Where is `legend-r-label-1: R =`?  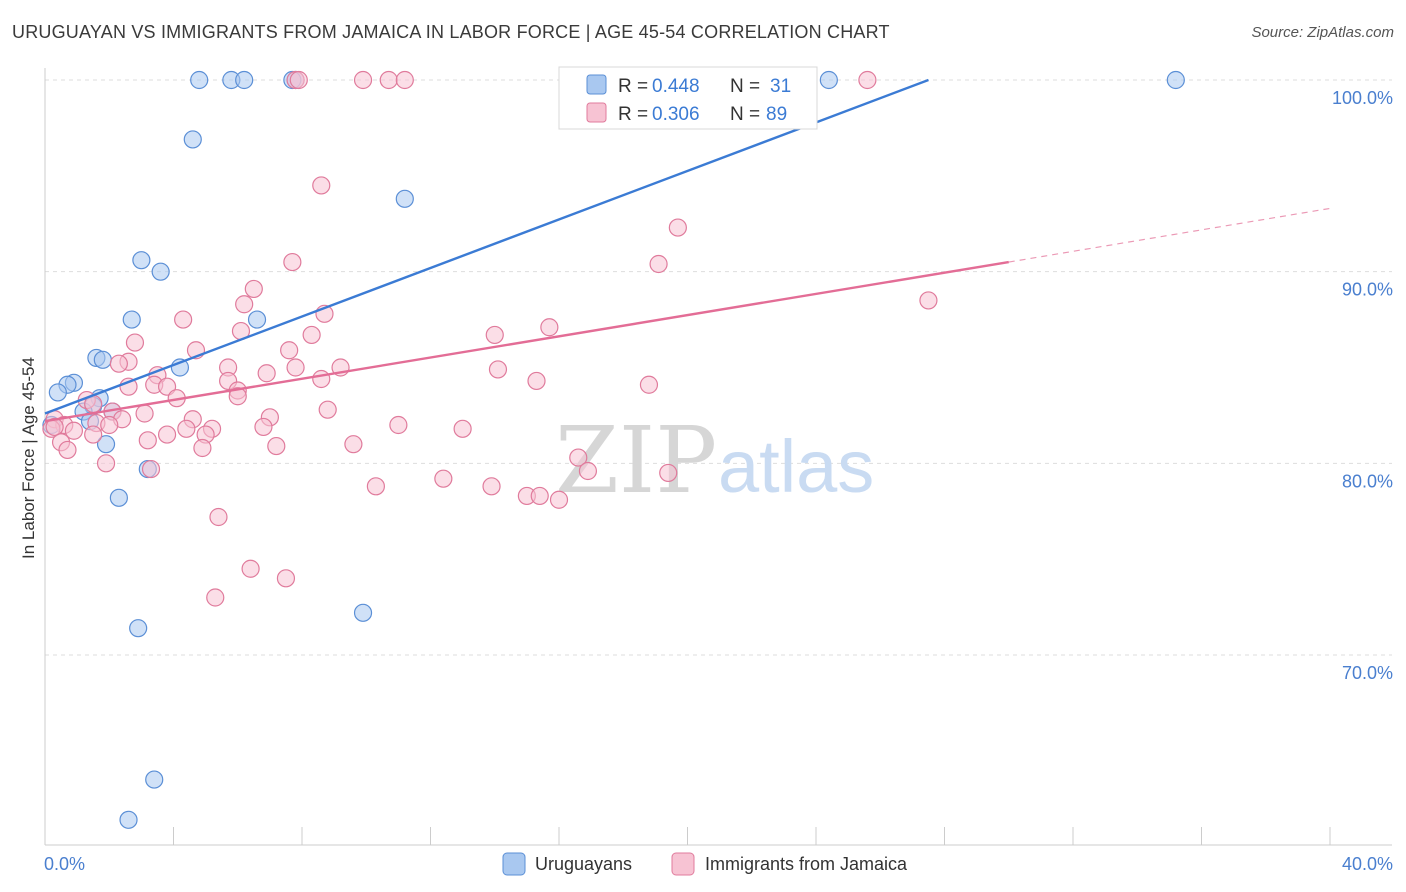
legend-r-label-1: R = is located at coordinates (633, 86).